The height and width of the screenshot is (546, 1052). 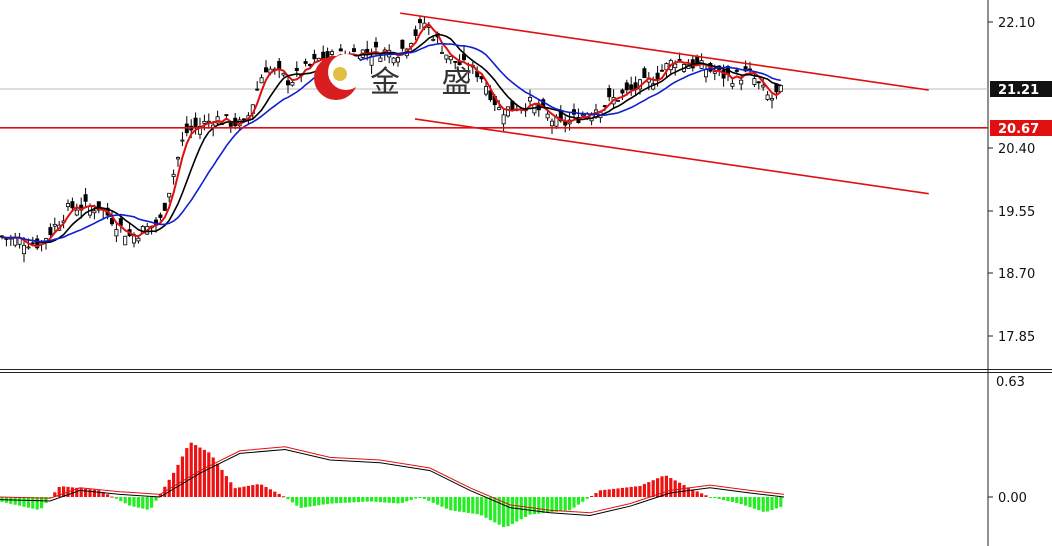 I want to click on price-axis: 22.10 20.40 19.55 18.70 17.85, so click(x=1011, y=180).